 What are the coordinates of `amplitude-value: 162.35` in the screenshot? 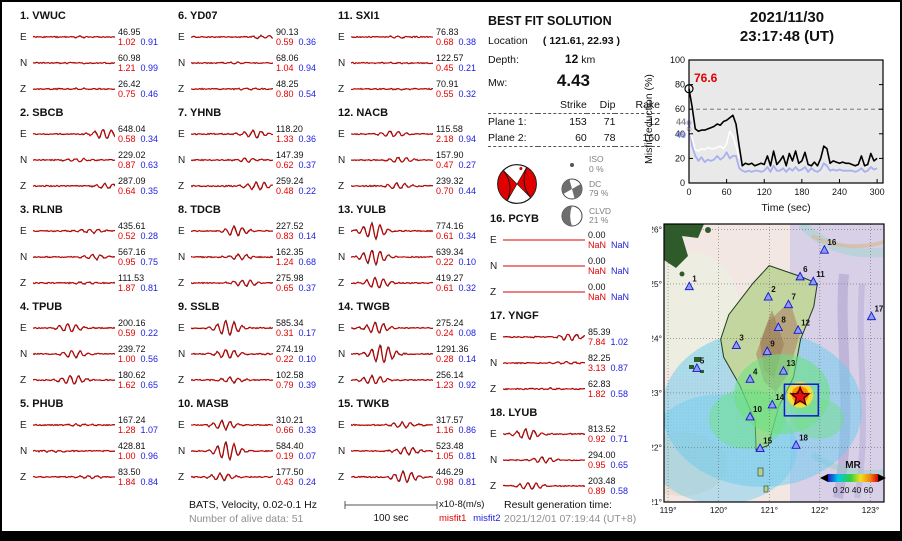 It's located at (290, 252).